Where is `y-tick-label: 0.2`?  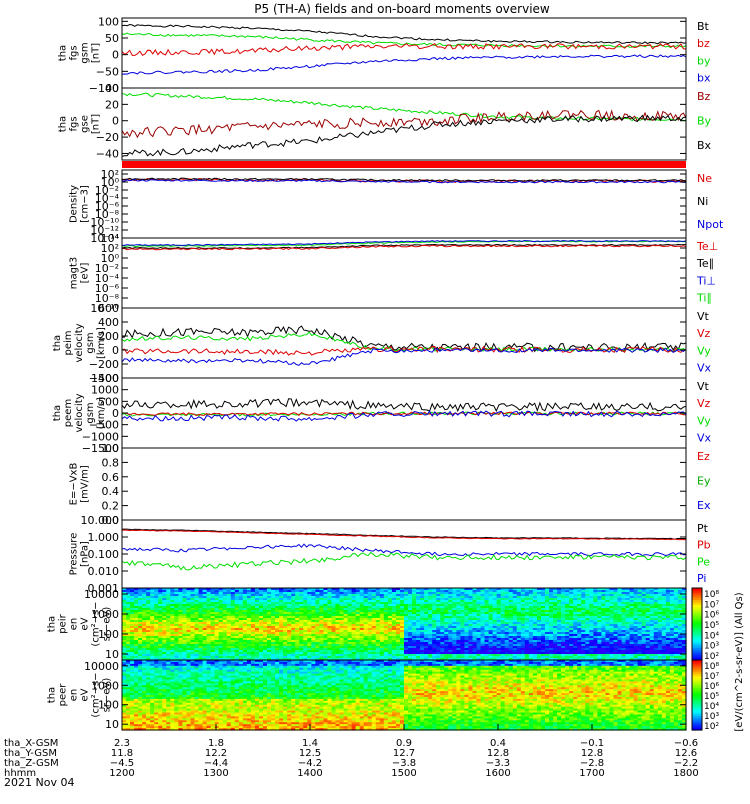
y-tick-label: 0.2 is located at coordinates (111, 506).